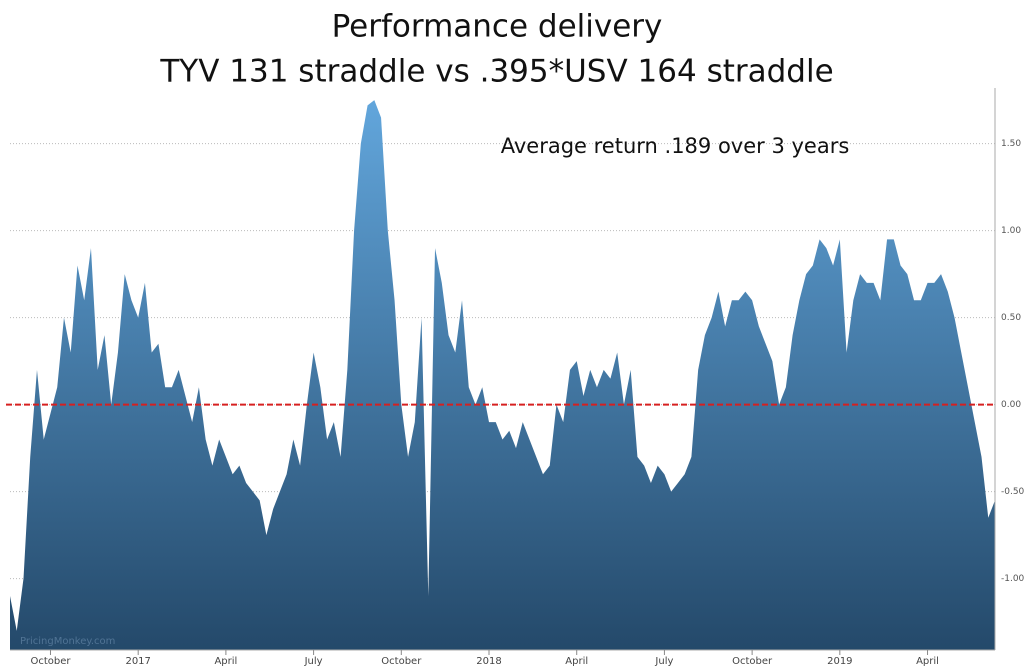 This screenshot has height=671, width=1024. What do you see at coordinates (1012, 579) in the screenshot?
I see `y-tick-label: -1.00` at bounding box center [1012, 579].